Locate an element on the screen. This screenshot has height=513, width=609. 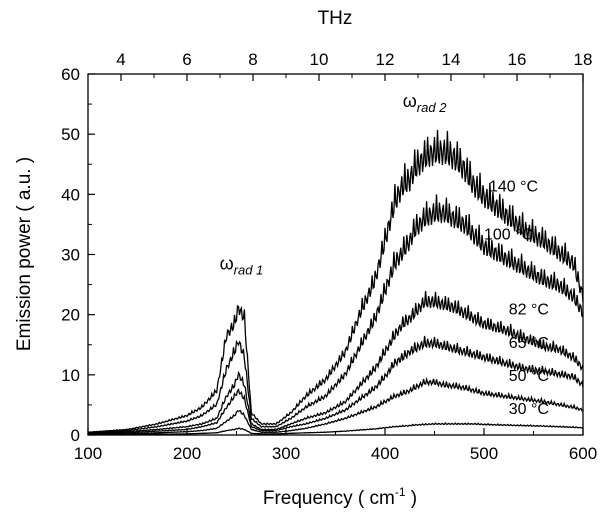
x-tick-label: 400 is located at coordinates (385, 453).